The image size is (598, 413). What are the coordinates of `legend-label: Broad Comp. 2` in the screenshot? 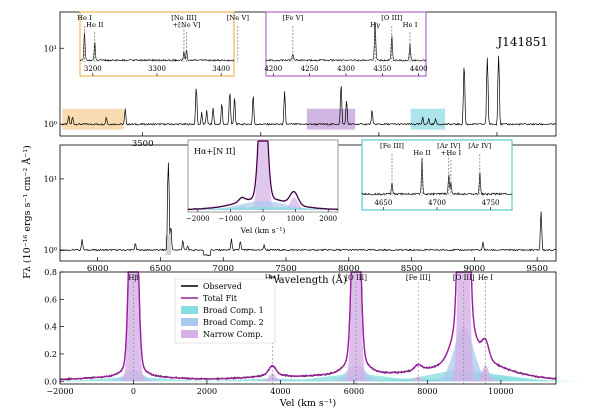 It's located at (233, 322).